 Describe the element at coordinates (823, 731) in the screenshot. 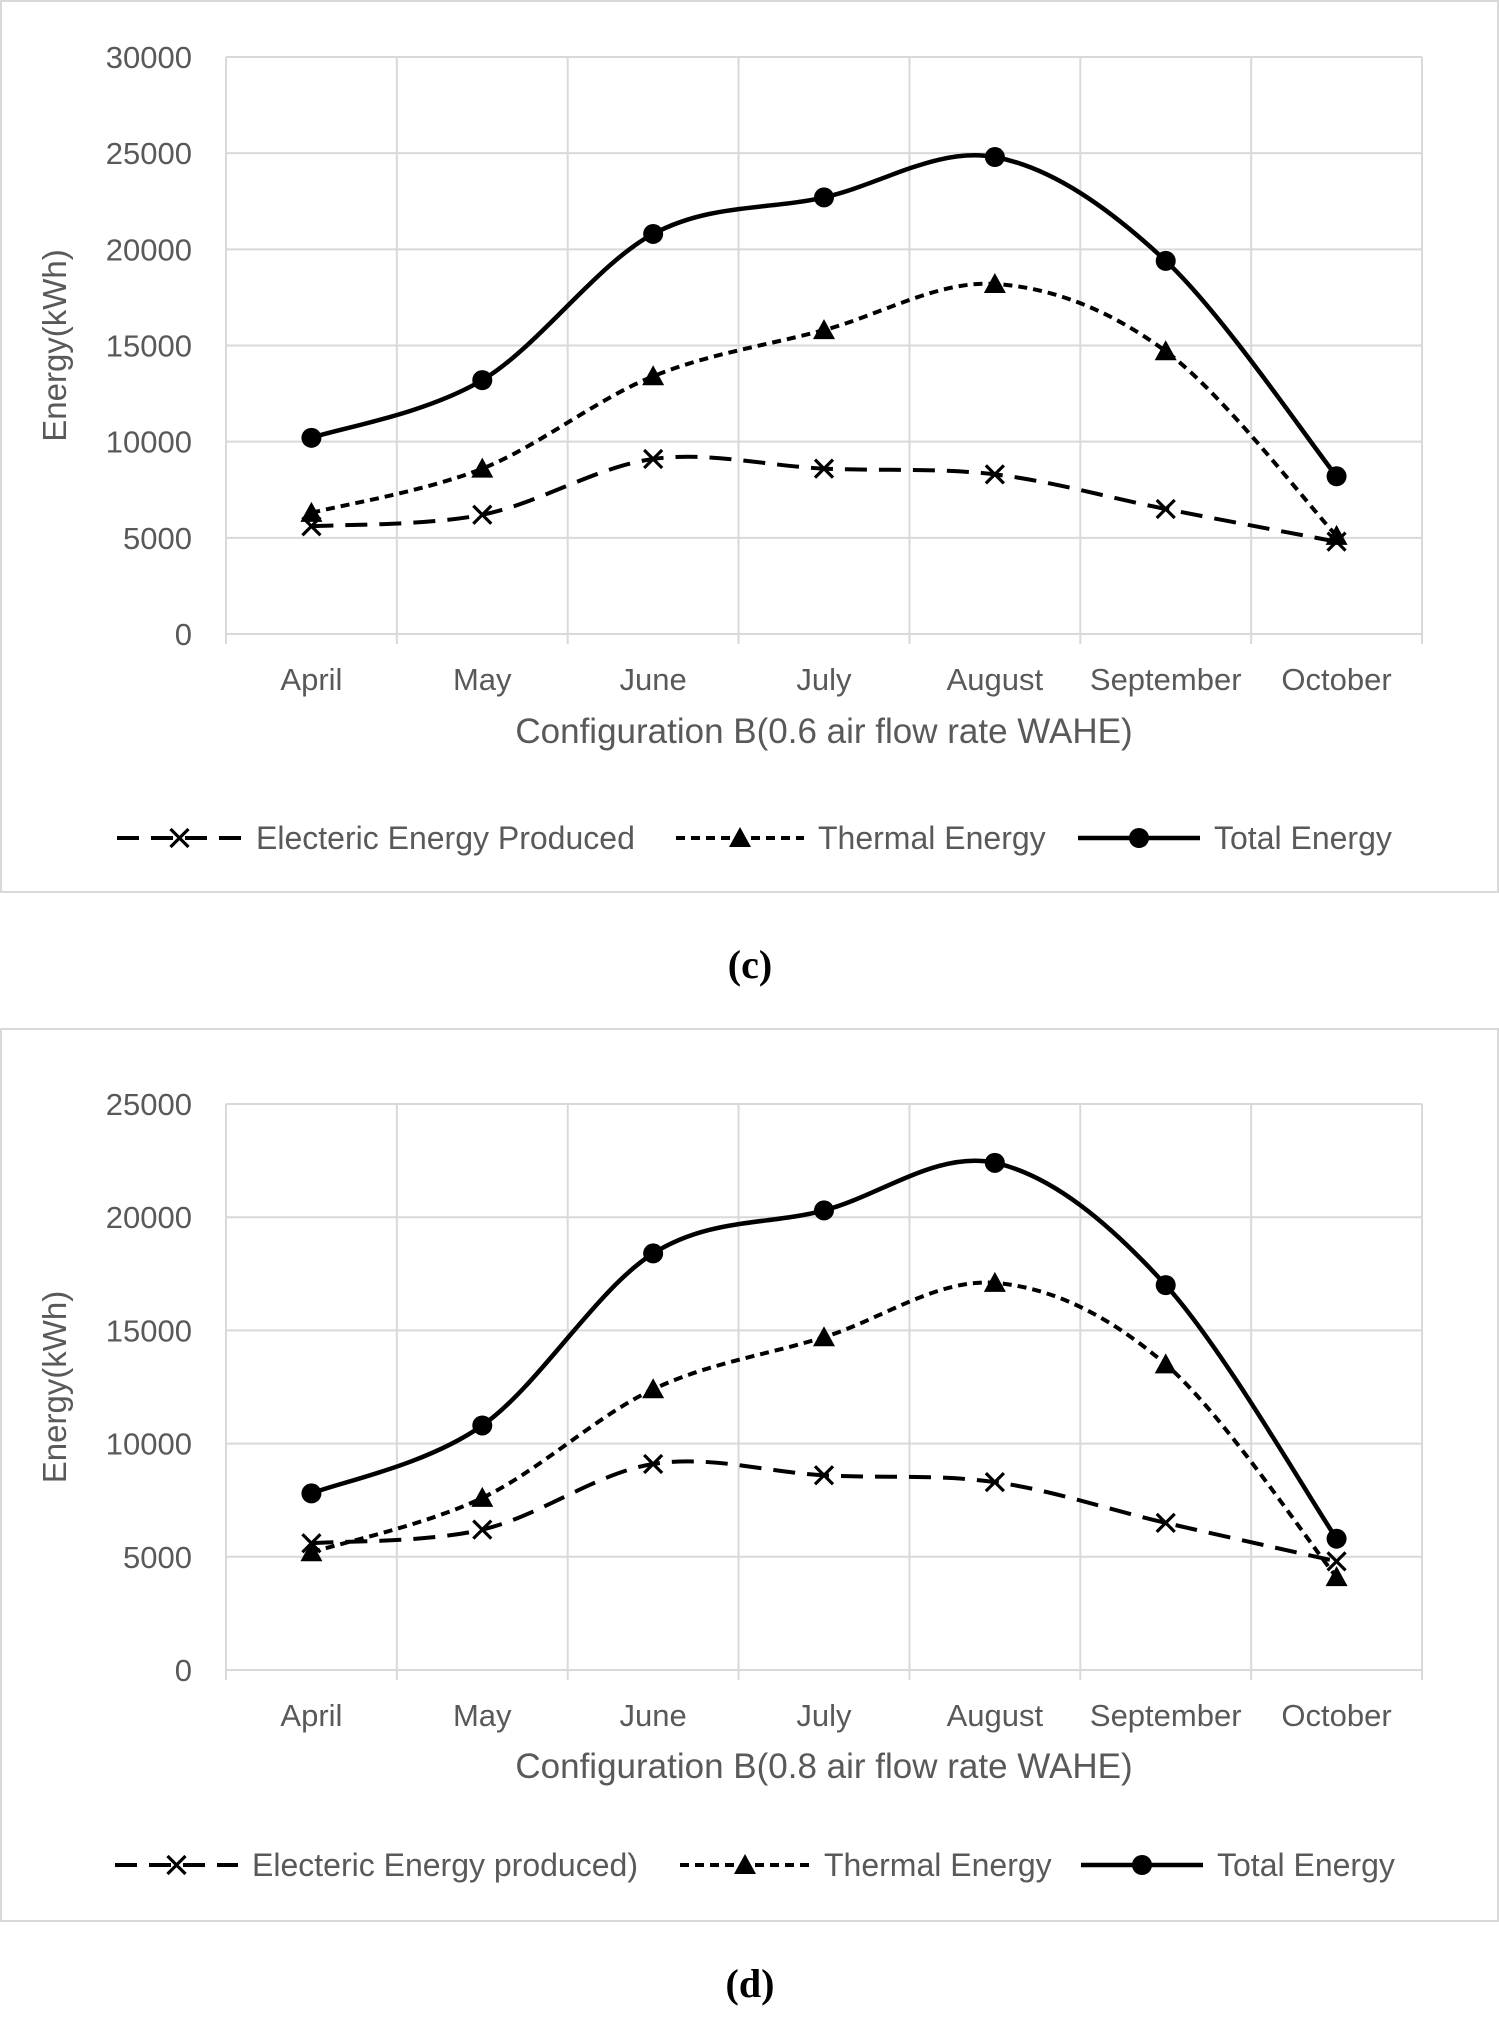

I see `x-axis-title: Configuration B(0.6 air flow rate WAHE)` at that location.